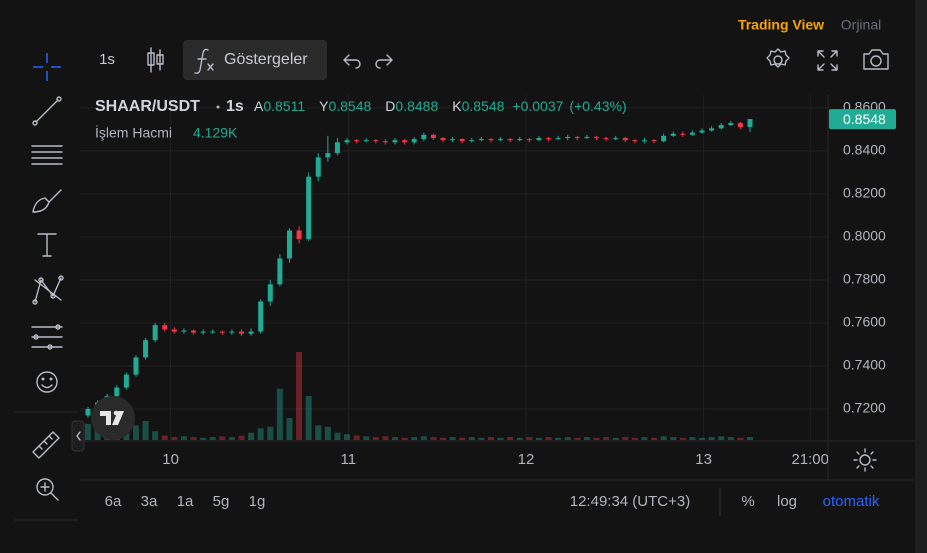 This screenshot has height=553, width=927. What do you see at coordinates (257, 501) in the screenshot?
I see `range-button: 1g` at bounding box center [257, 501].